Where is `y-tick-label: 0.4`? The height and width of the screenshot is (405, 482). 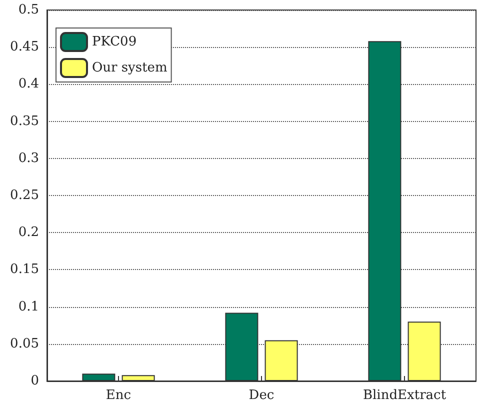
y-tick-label: 0.4 is located at coordinates (28, 84).